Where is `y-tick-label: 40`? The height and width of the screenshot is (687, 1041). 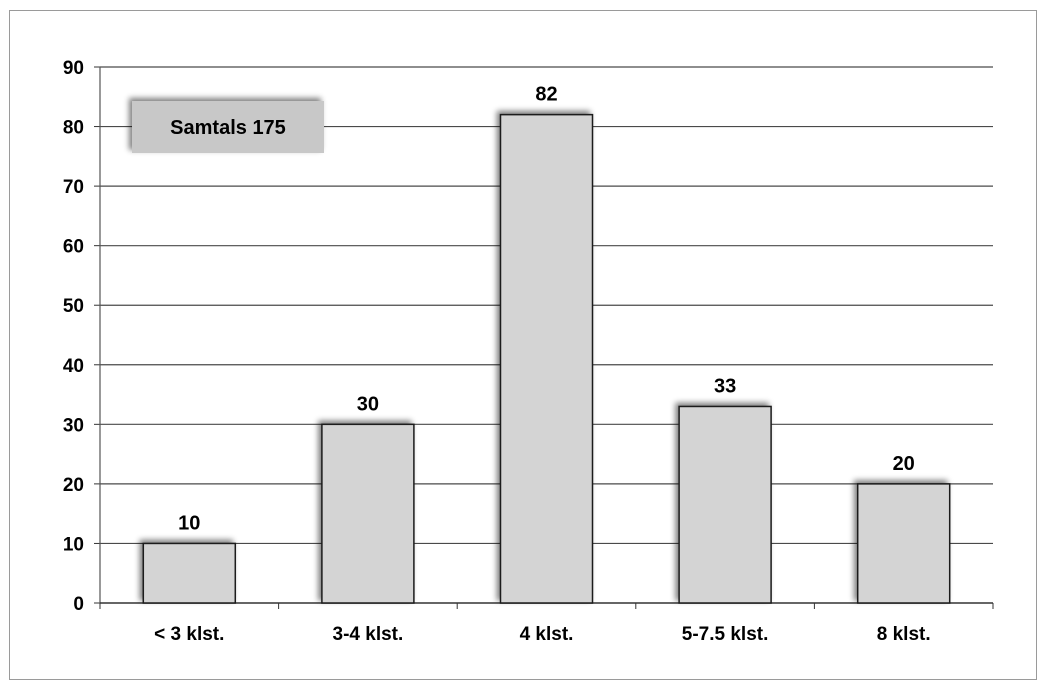 y-tick-label: 40 is located at coordinates (73, 366).